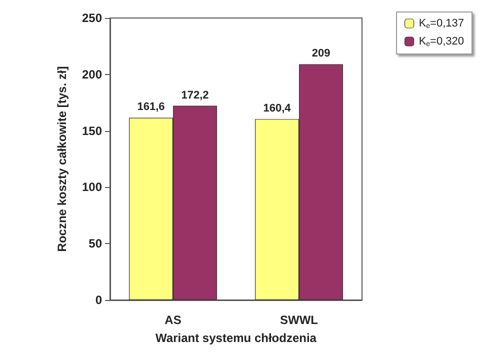 This screenshot has height=360, width=480. I want to click on data-label: 172,2, so click(195, 95).